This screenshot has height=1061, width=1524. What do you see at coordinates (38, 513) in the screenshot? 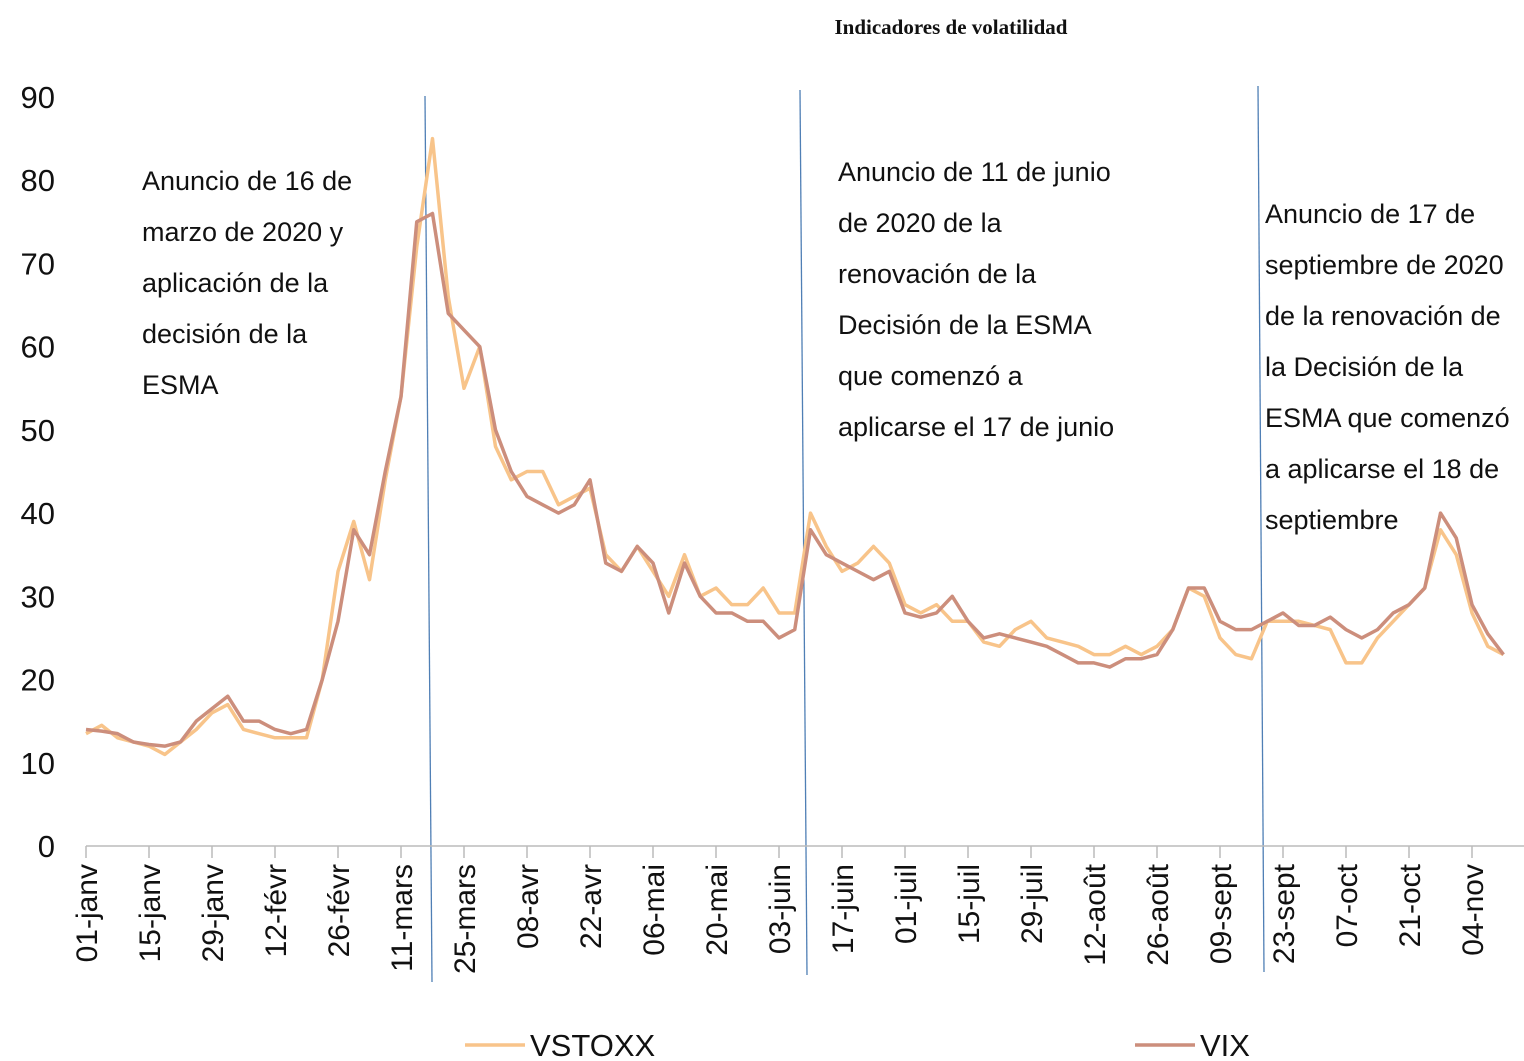
I see `y-tick-label: 40` at bounding box center [38, 513].